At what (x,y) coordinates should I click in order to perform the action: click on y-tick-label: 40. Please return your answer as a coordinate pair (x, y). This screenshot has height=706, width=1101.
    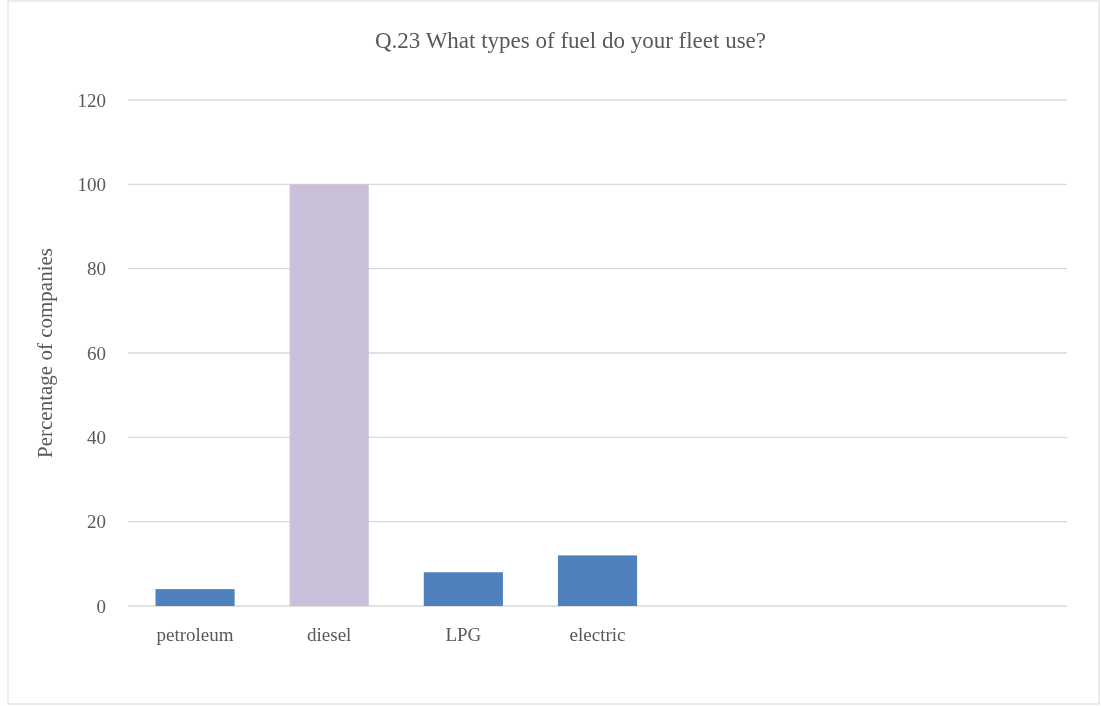
    Looking at the image, I should click on (96, 437).